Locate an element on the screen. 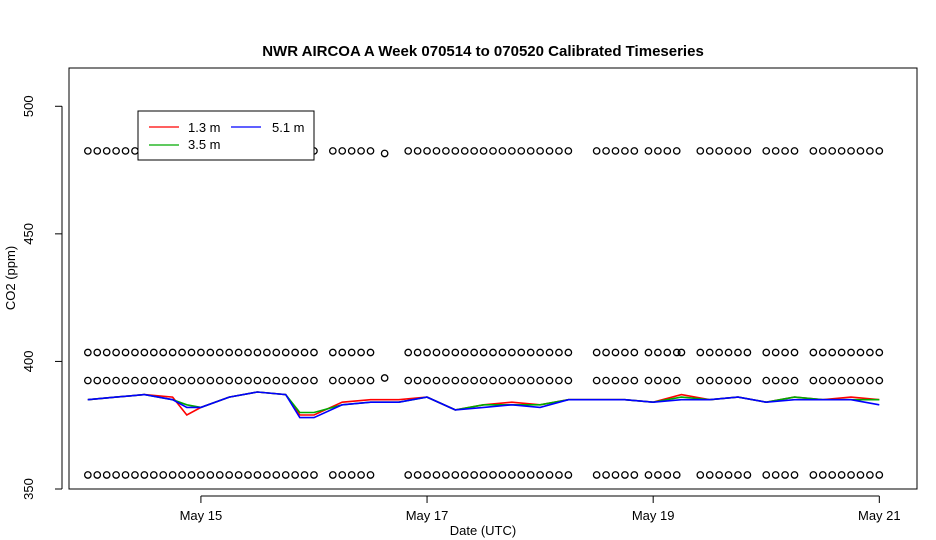 The image size is (936, 540). x-axis-label: Date (UTC) is located at coordinates (483, 530).